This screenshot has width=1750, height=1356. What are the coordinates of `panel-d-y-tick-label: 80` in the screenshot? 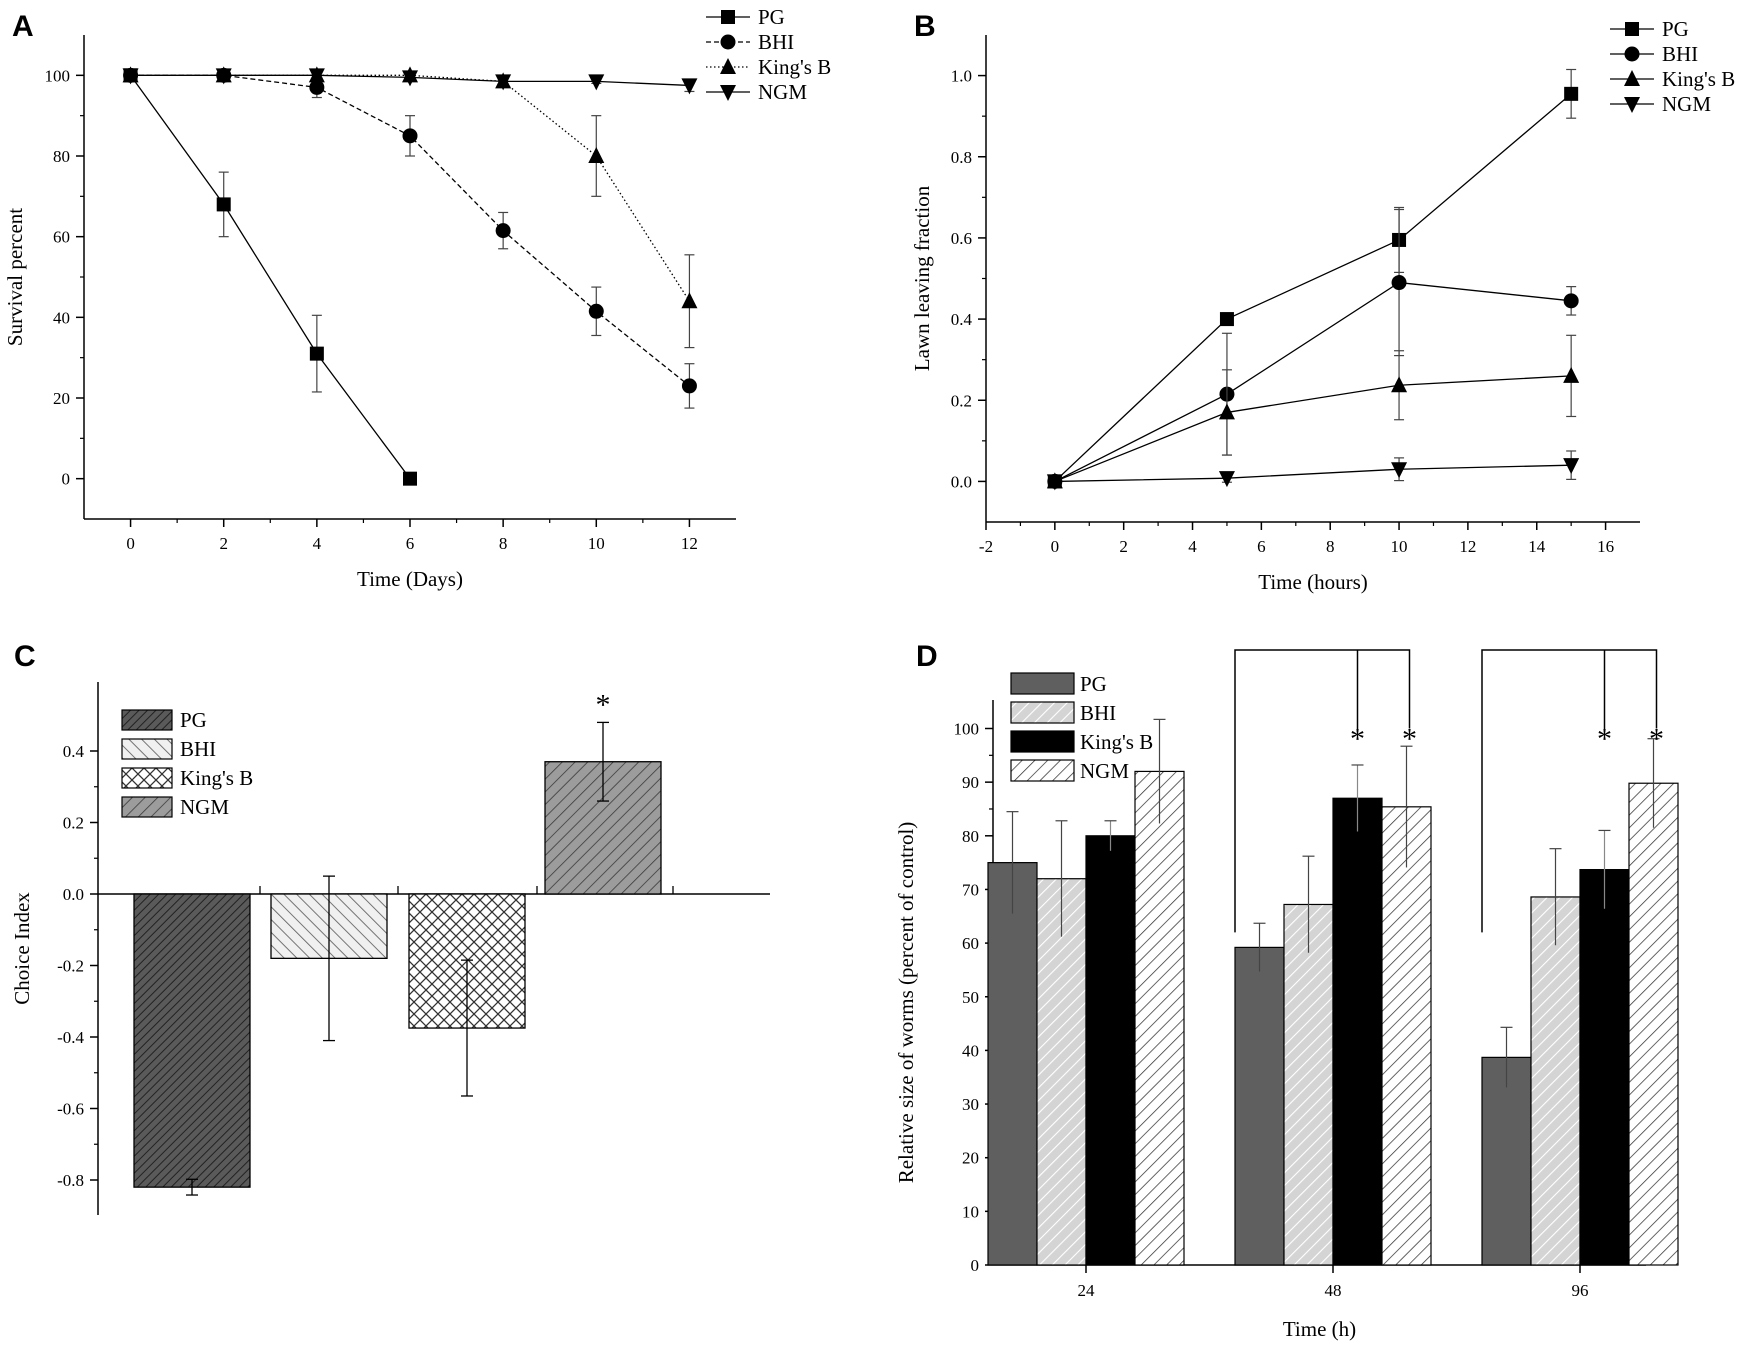 It's located at (970, 836).